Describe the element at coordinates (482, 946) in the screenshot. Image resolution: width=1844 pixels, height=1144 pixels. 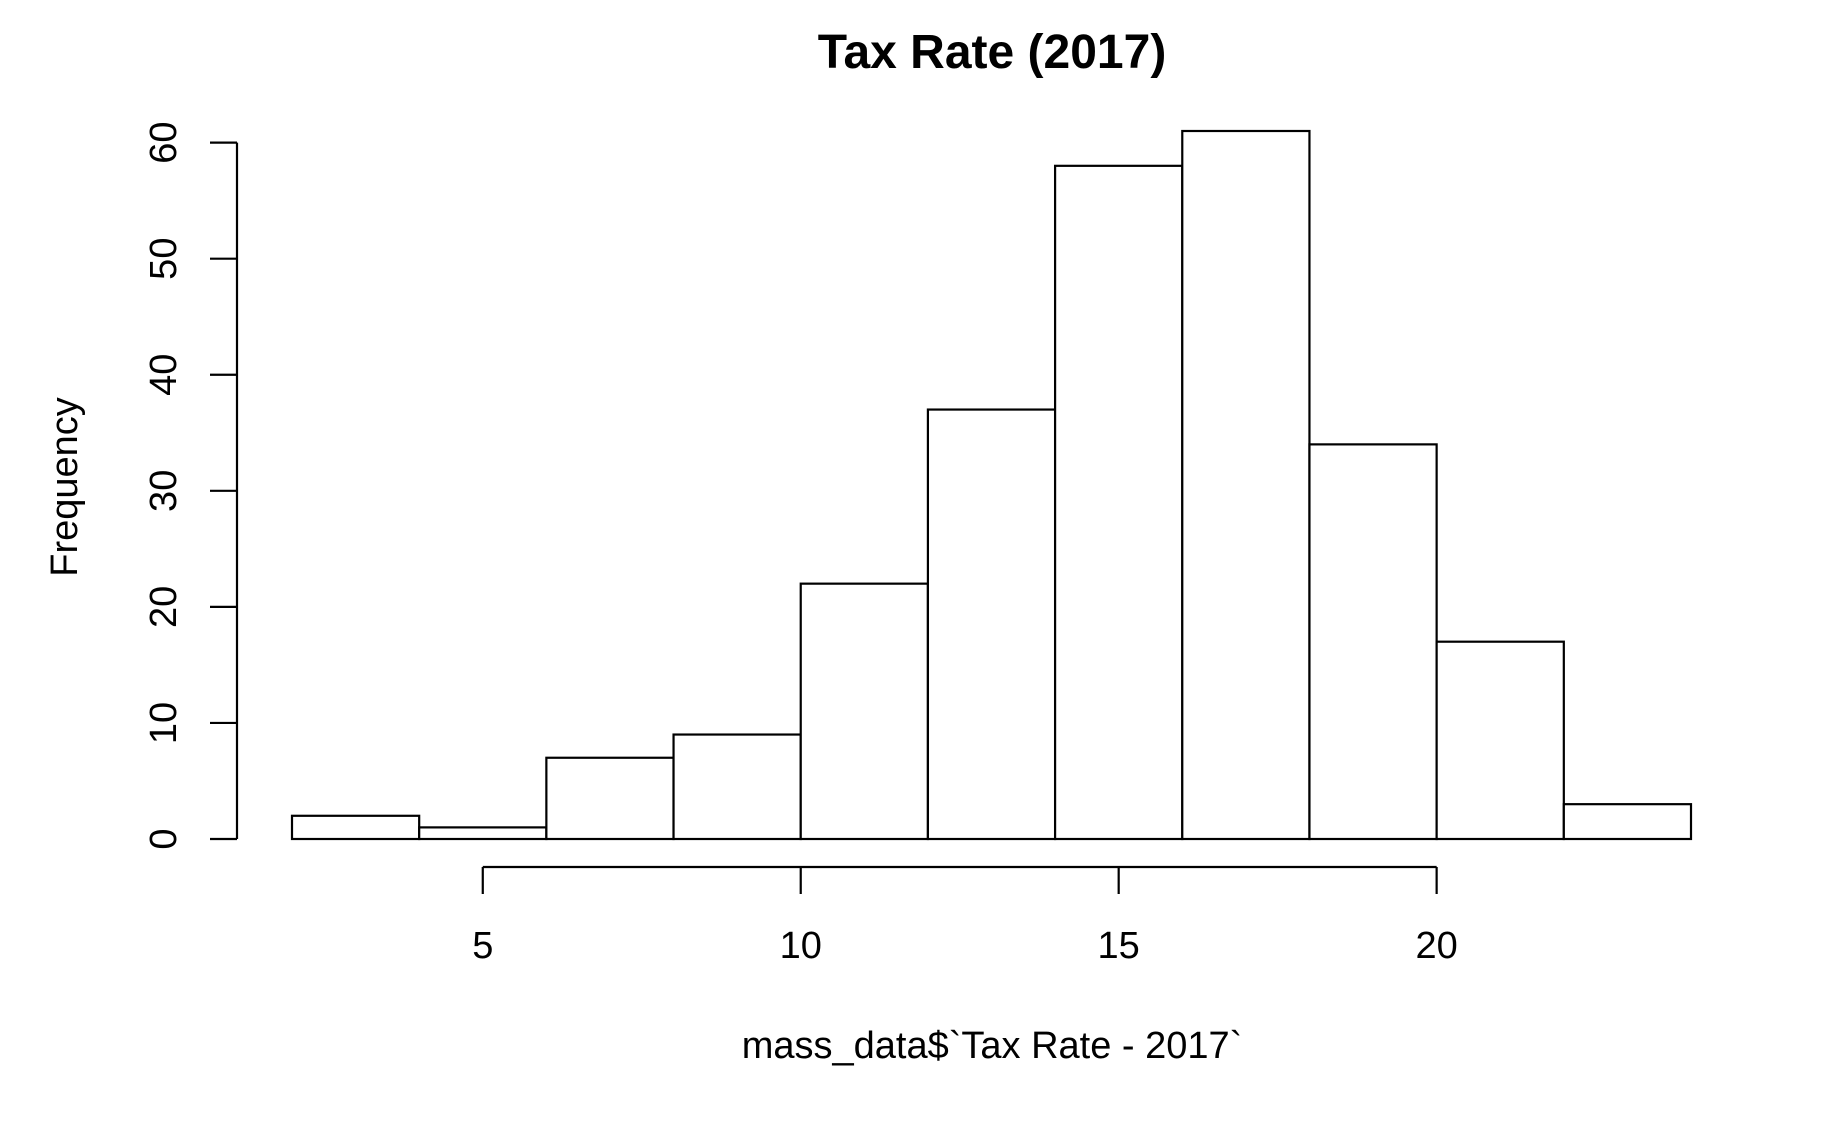
I see `x-tick-label: 5` at that location.